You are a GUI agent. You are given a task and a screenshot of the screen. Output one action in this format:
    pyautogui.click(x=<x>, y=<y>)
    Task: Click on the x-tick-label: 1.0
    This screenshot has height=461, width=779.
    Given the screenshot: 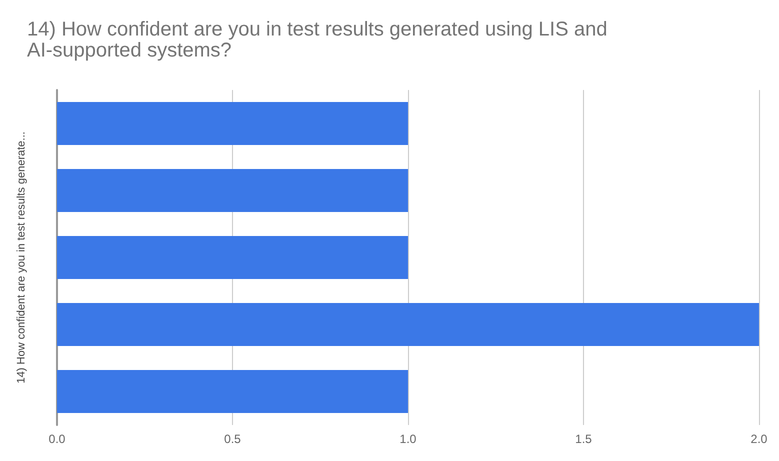 What is the action you would take?
    pyautogui.click(x=408, y=439)
    